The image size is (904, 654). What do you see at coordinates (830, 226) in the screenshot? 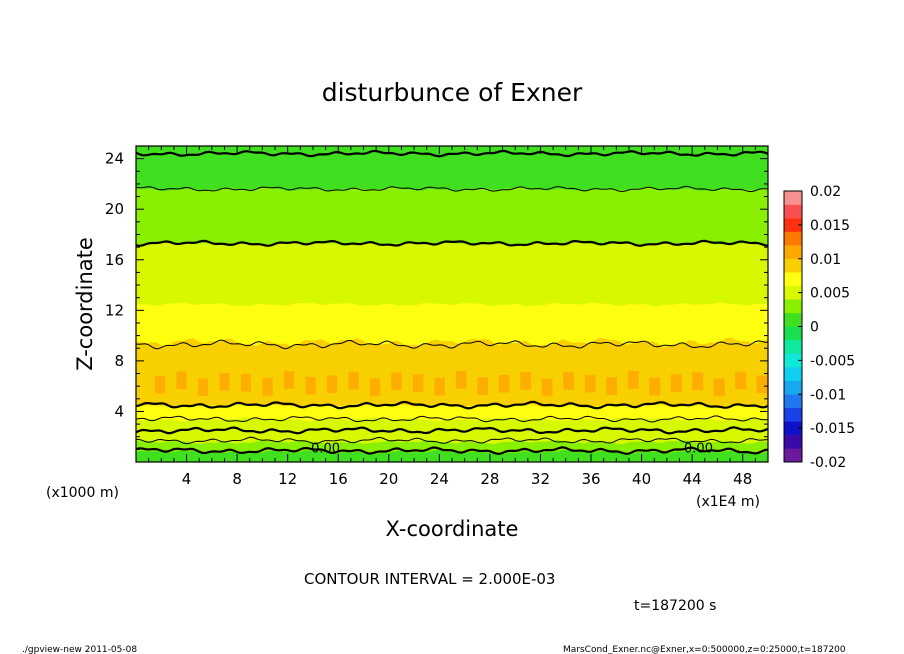
I see `colorbar-tick-label: 0.015` at bounding box center [830, 226].